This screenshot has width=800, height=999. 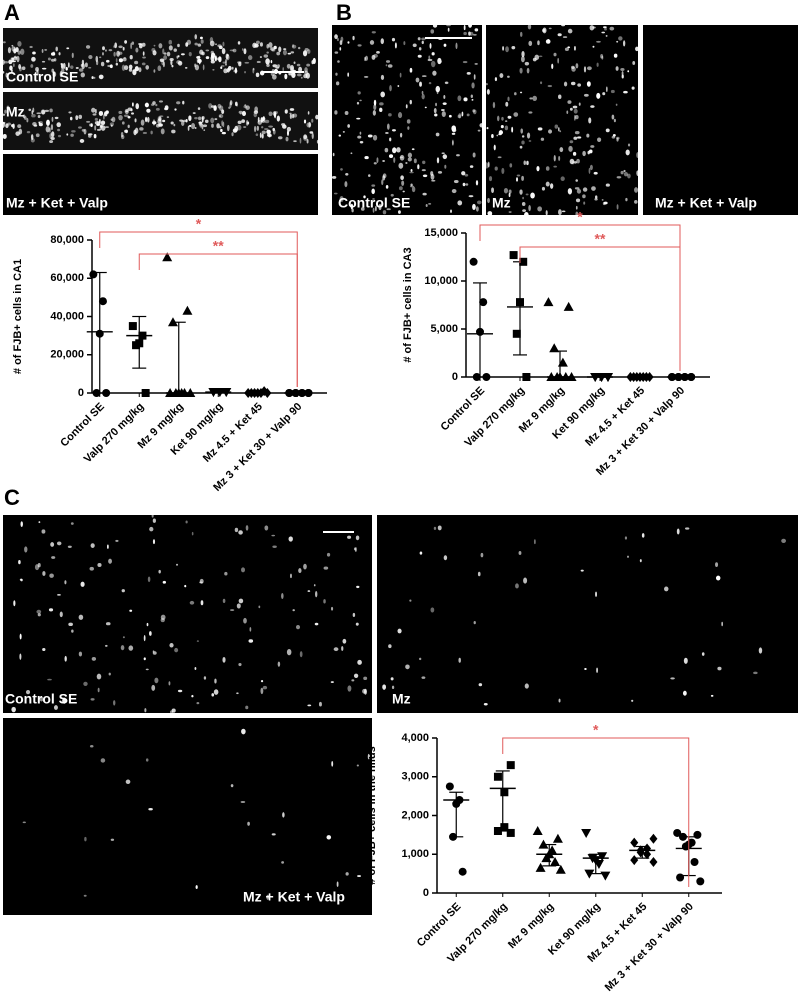 What do you see at coordinates (160, 184) in the screenshot?
I see `micrograph` at bounding box center [160, 184].